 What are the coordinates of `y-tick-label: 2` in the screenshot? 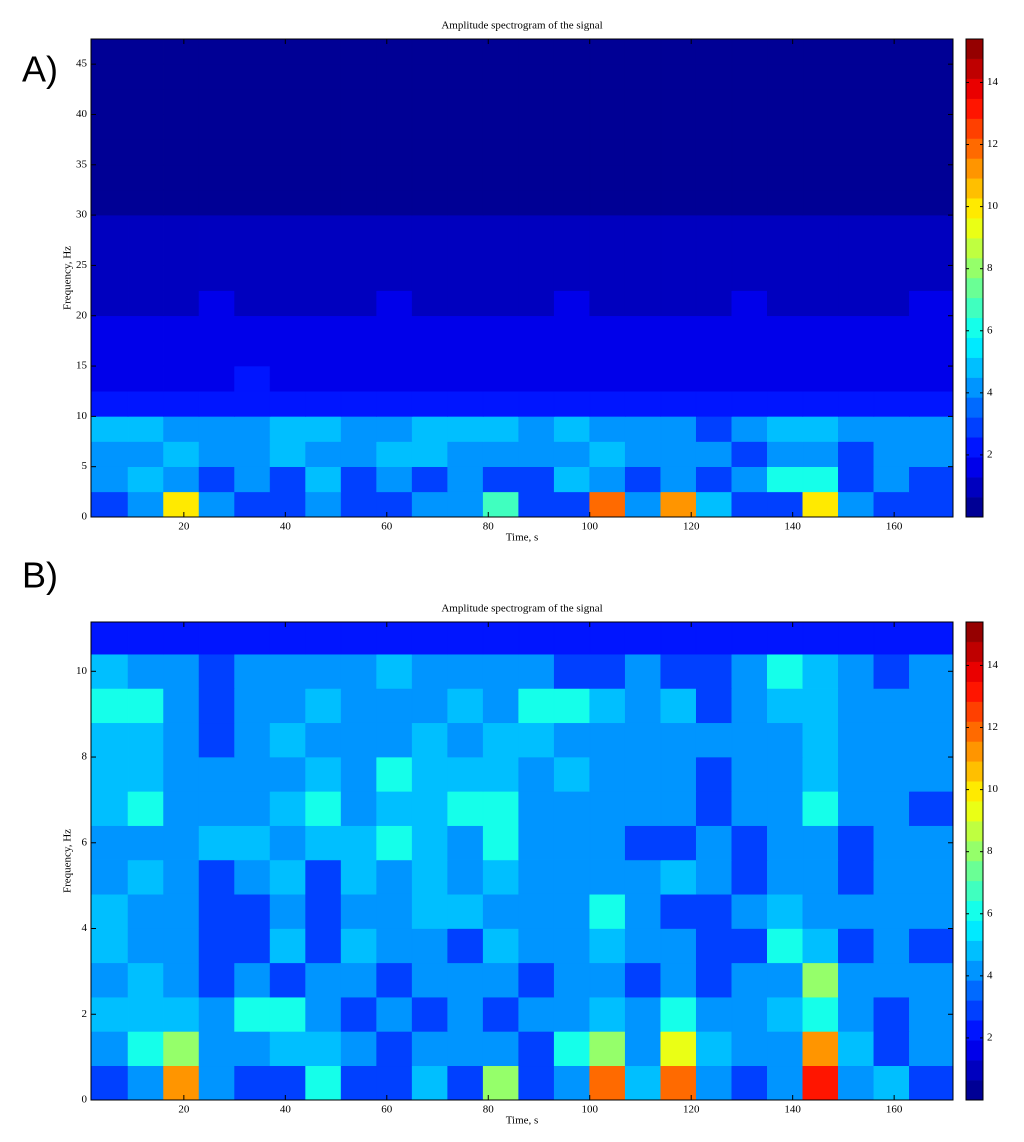 It's located at (85, 1014).